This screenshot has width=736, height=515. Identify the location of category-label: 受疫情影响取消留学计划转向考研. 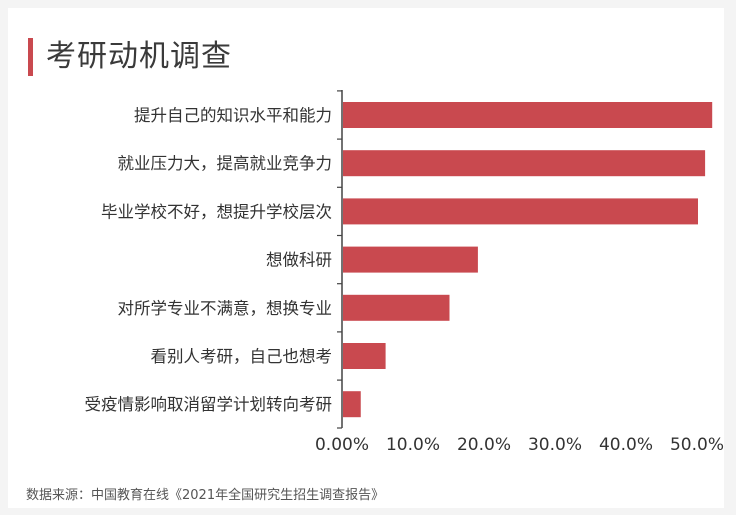
(209, 404).